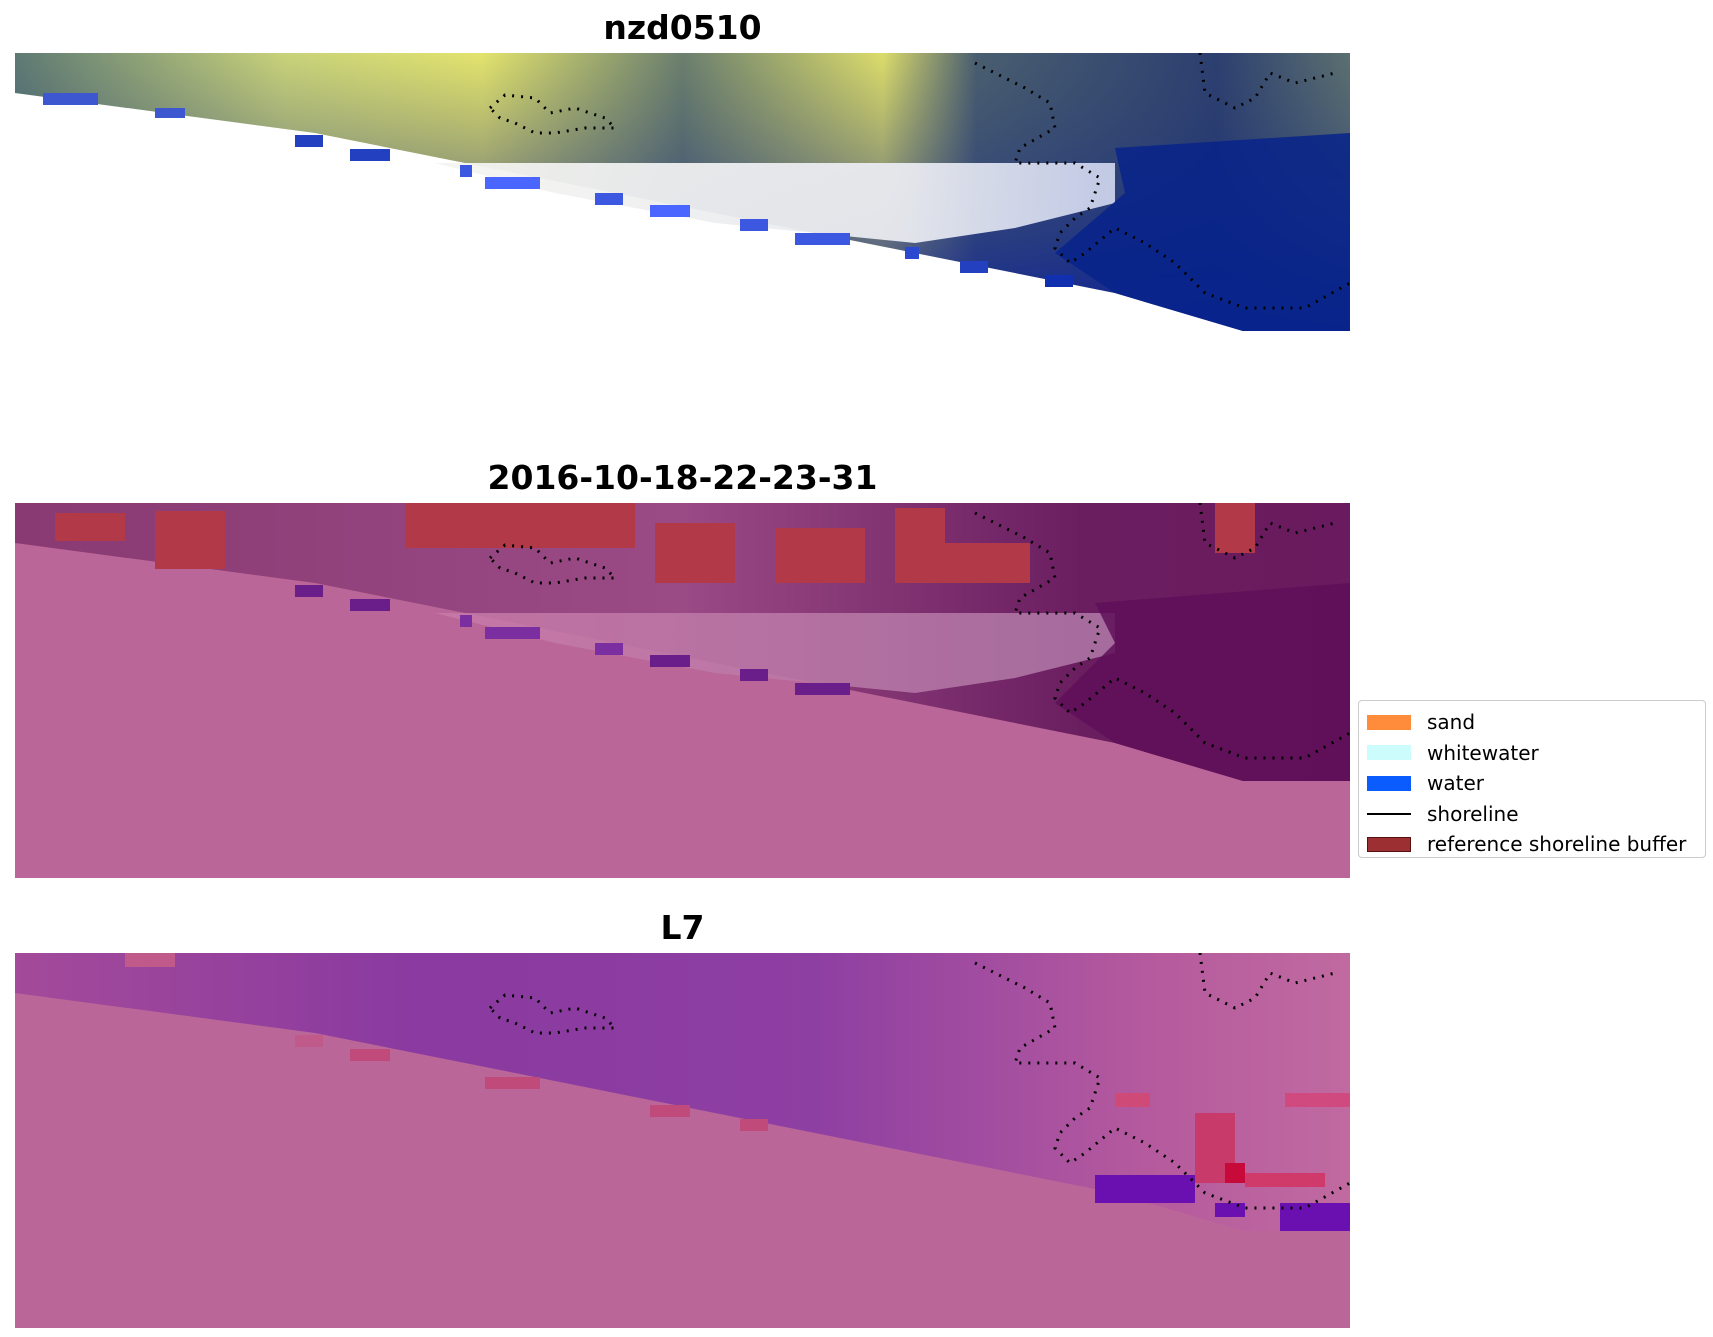 Image resolution: width=1713 pixels, height=1337 pixels. I want to click on legend-label: sand, so click(1451, 722).